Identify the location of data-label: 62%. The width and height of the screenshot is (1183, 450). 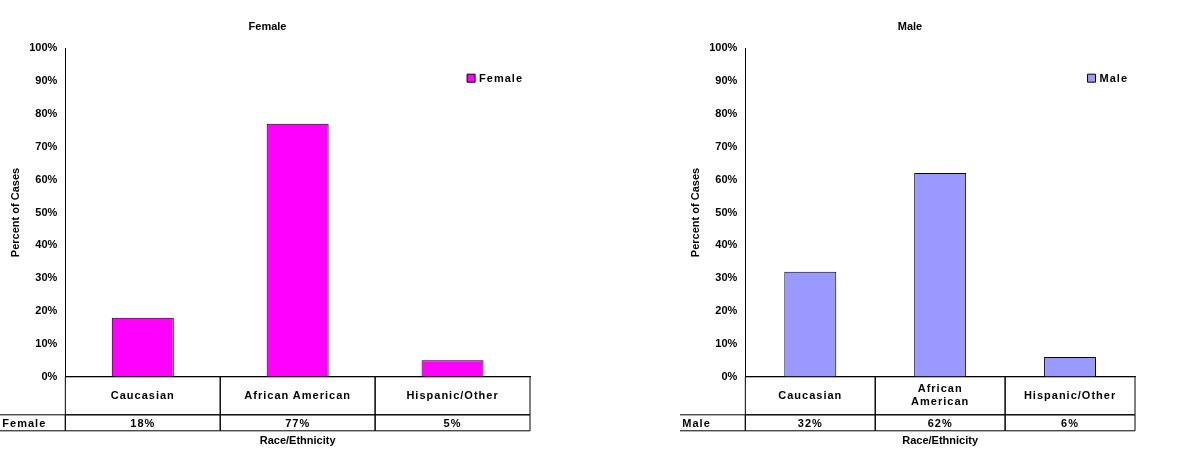
(940, 422).